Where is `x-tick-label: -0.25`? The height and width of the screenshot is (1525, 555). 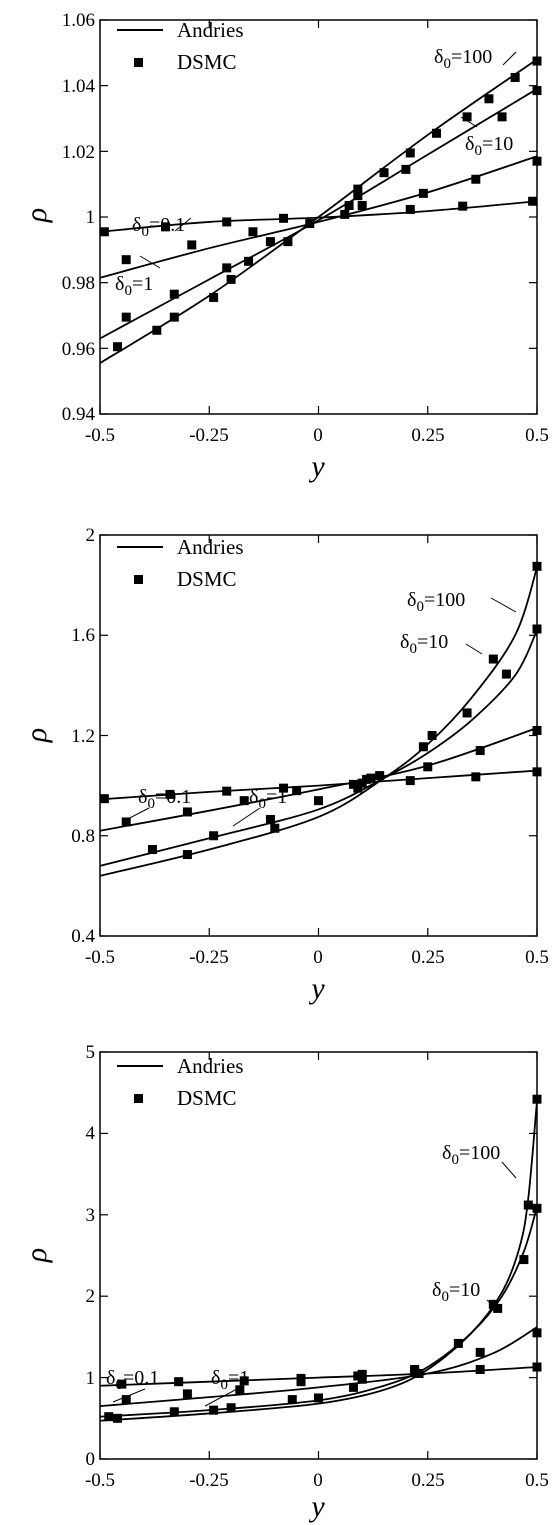
x-tick-label: -0.25 is located at coordinates (209, 957).